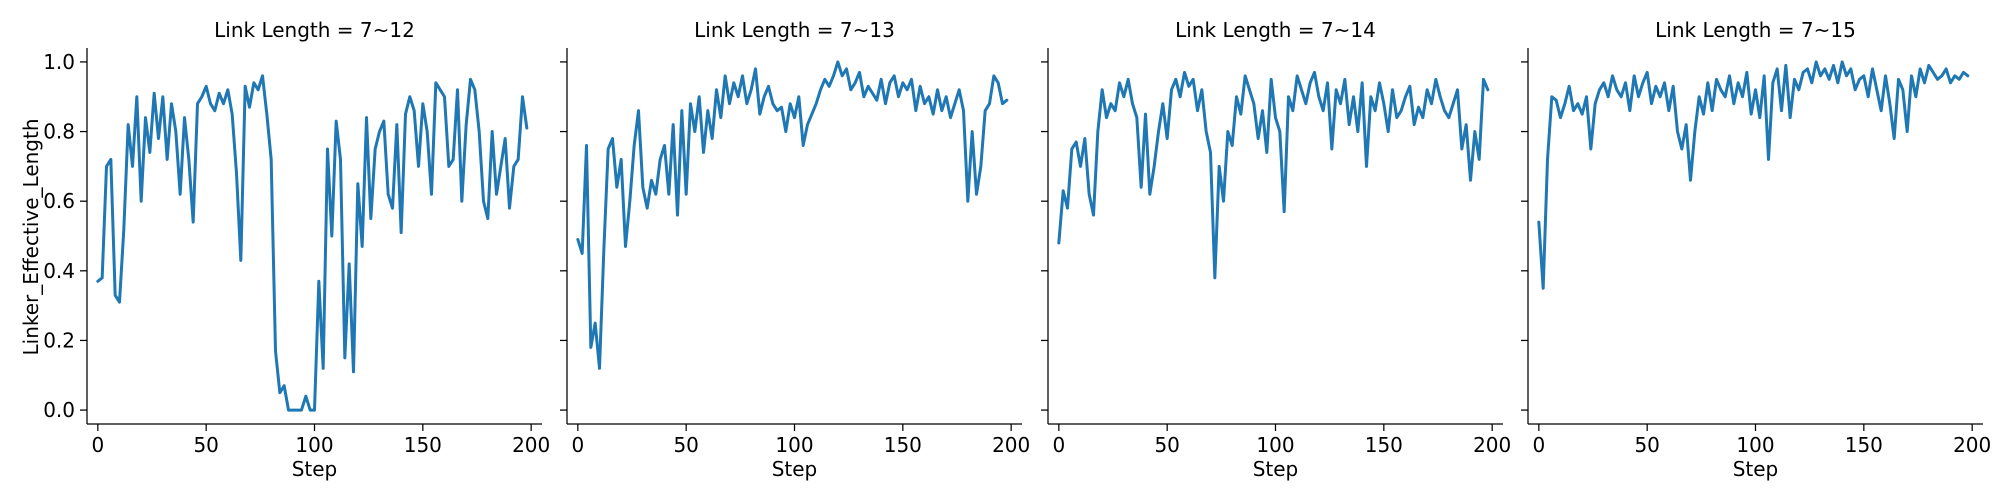 This screenshot has height=500, width=2000. Describe the element at coordinates (59, 201) in the screenshot. I see `y-tick-label: 0.6` at that location.